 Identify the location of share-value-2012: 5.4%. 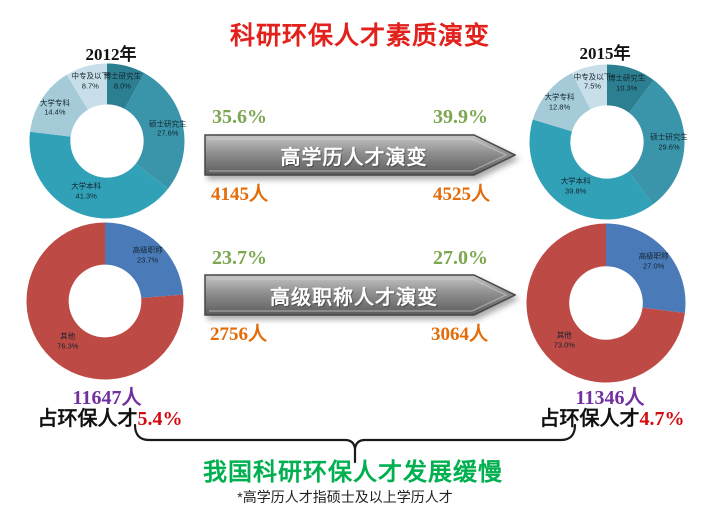
(160, 419).